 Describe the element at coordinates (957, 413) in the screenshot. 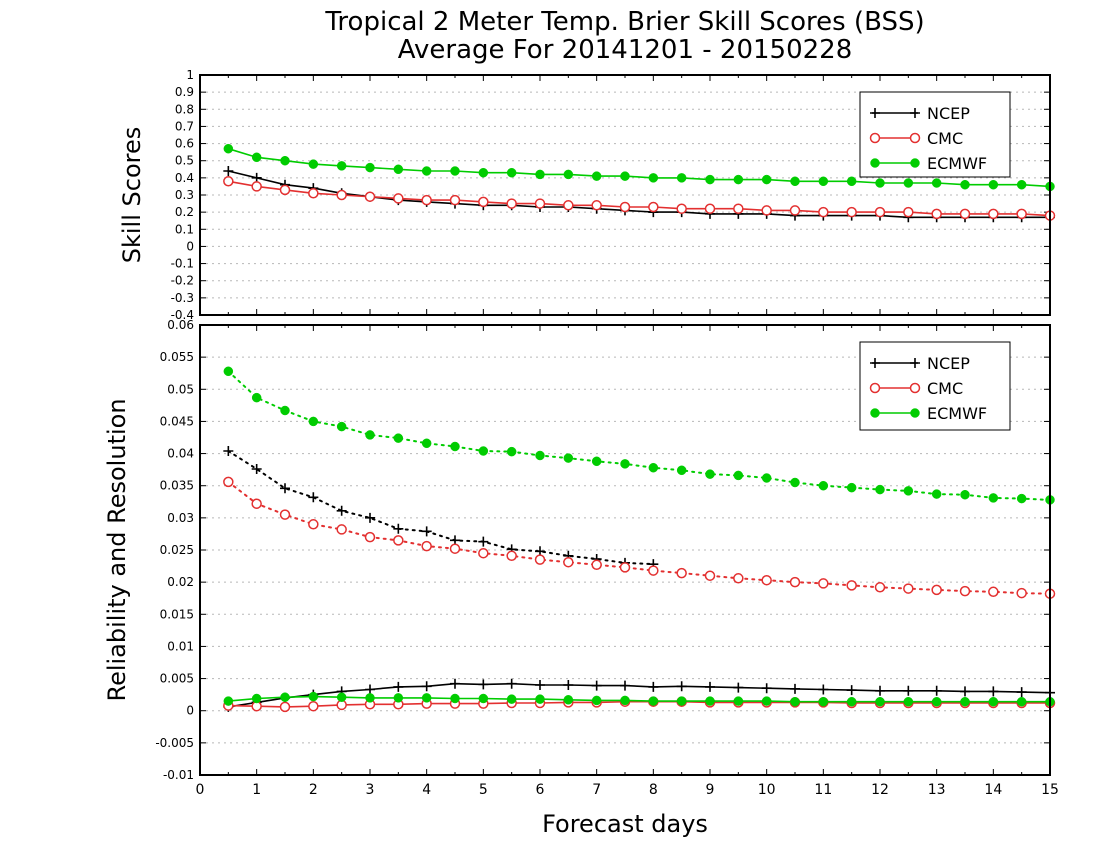

I see `legend-label-ecmwf: ECMWF` at that location.